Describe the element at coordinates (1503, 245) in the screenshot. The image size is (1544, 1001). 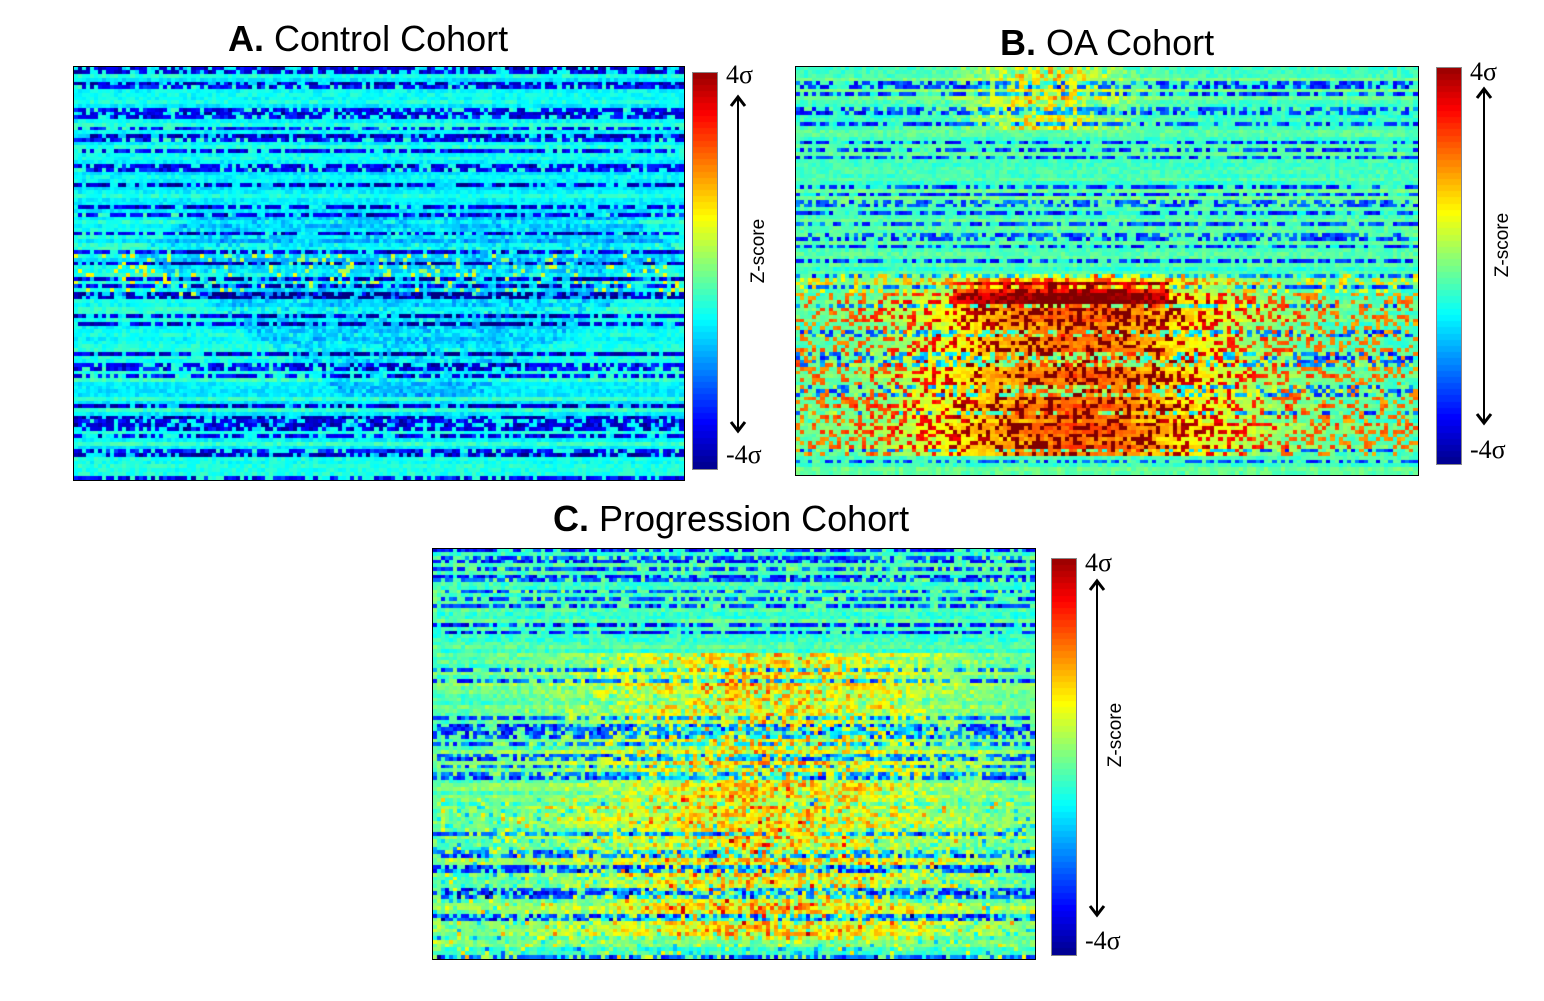
I see `zscore-label-b: Z-score` at that location.